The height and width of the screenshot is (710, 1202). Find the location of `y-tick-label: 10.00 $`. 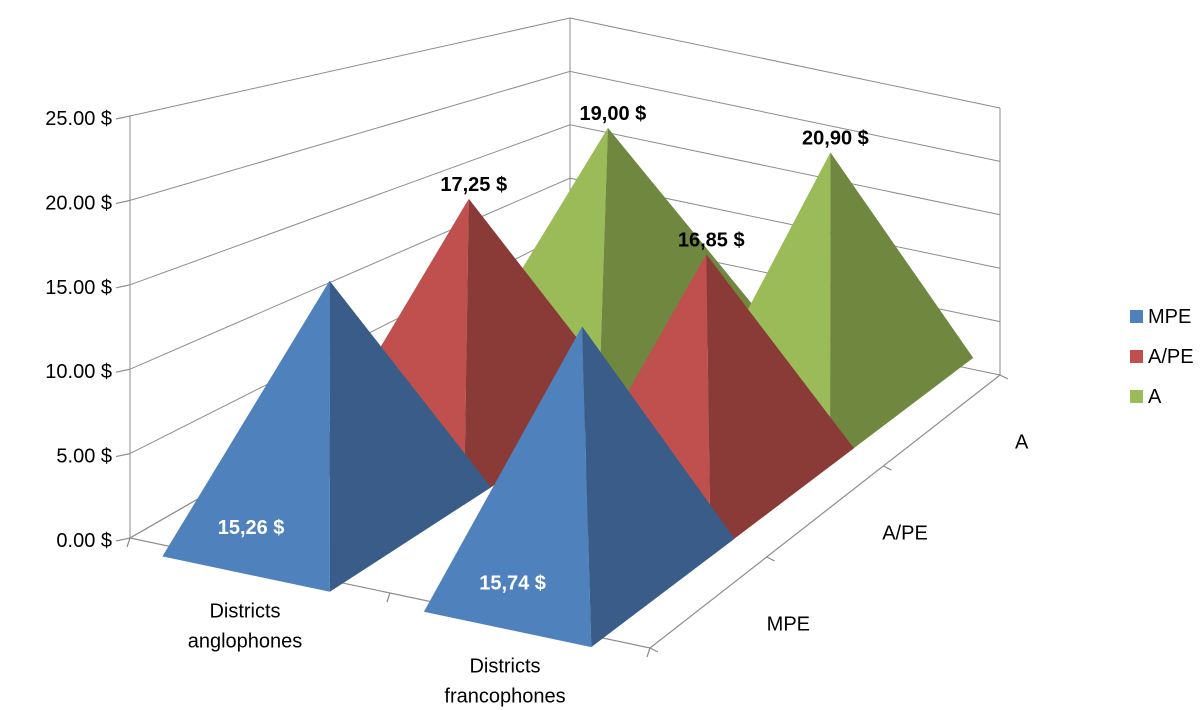

y-tick-label: 10.00 $ is located at coordinates (78, 372).